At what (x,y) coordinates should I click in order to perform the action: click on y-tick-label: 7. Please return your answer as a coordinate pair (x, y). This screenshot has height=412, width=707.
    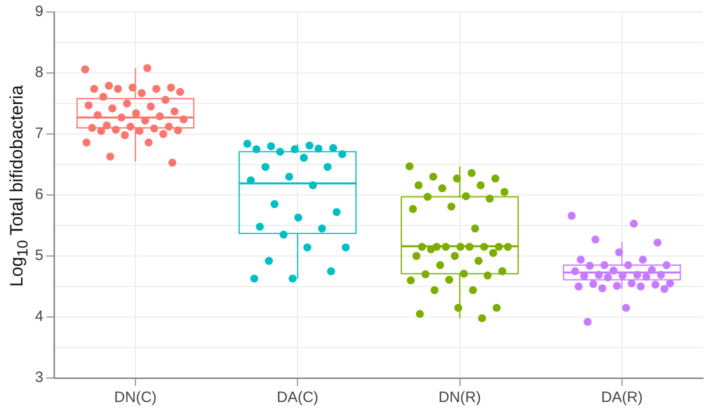
    Looking at the image, I should click on (39, 133).